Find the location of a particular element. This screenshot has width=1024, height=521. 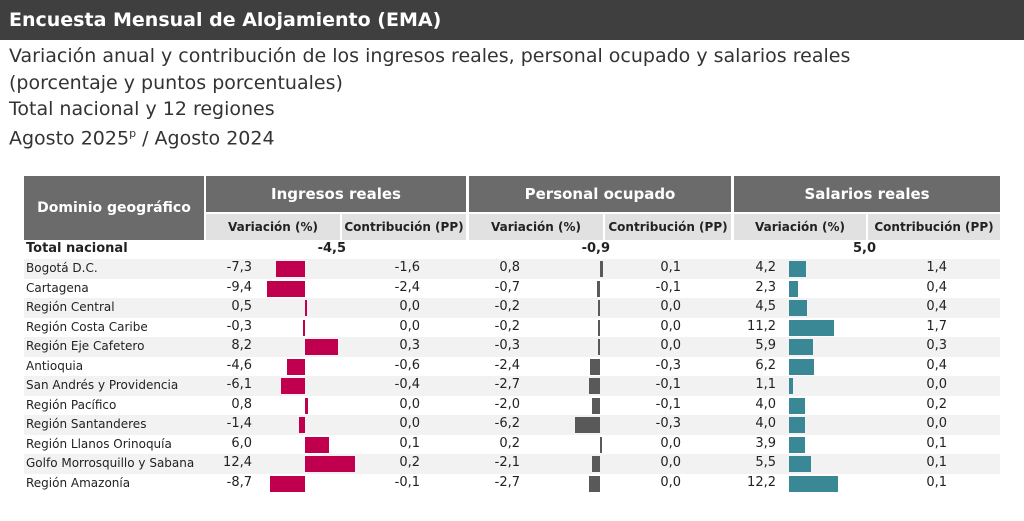

region-label: Región Eje Cafetero is located at coordinates (85, 346).